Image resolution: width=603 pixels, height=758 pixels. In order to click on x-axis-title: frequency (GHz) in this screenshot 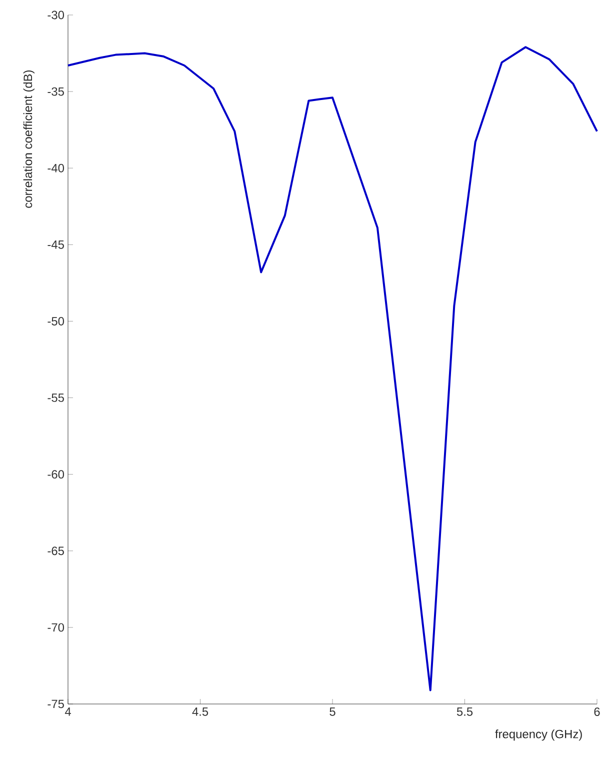, I will do `click(538, 735)`.